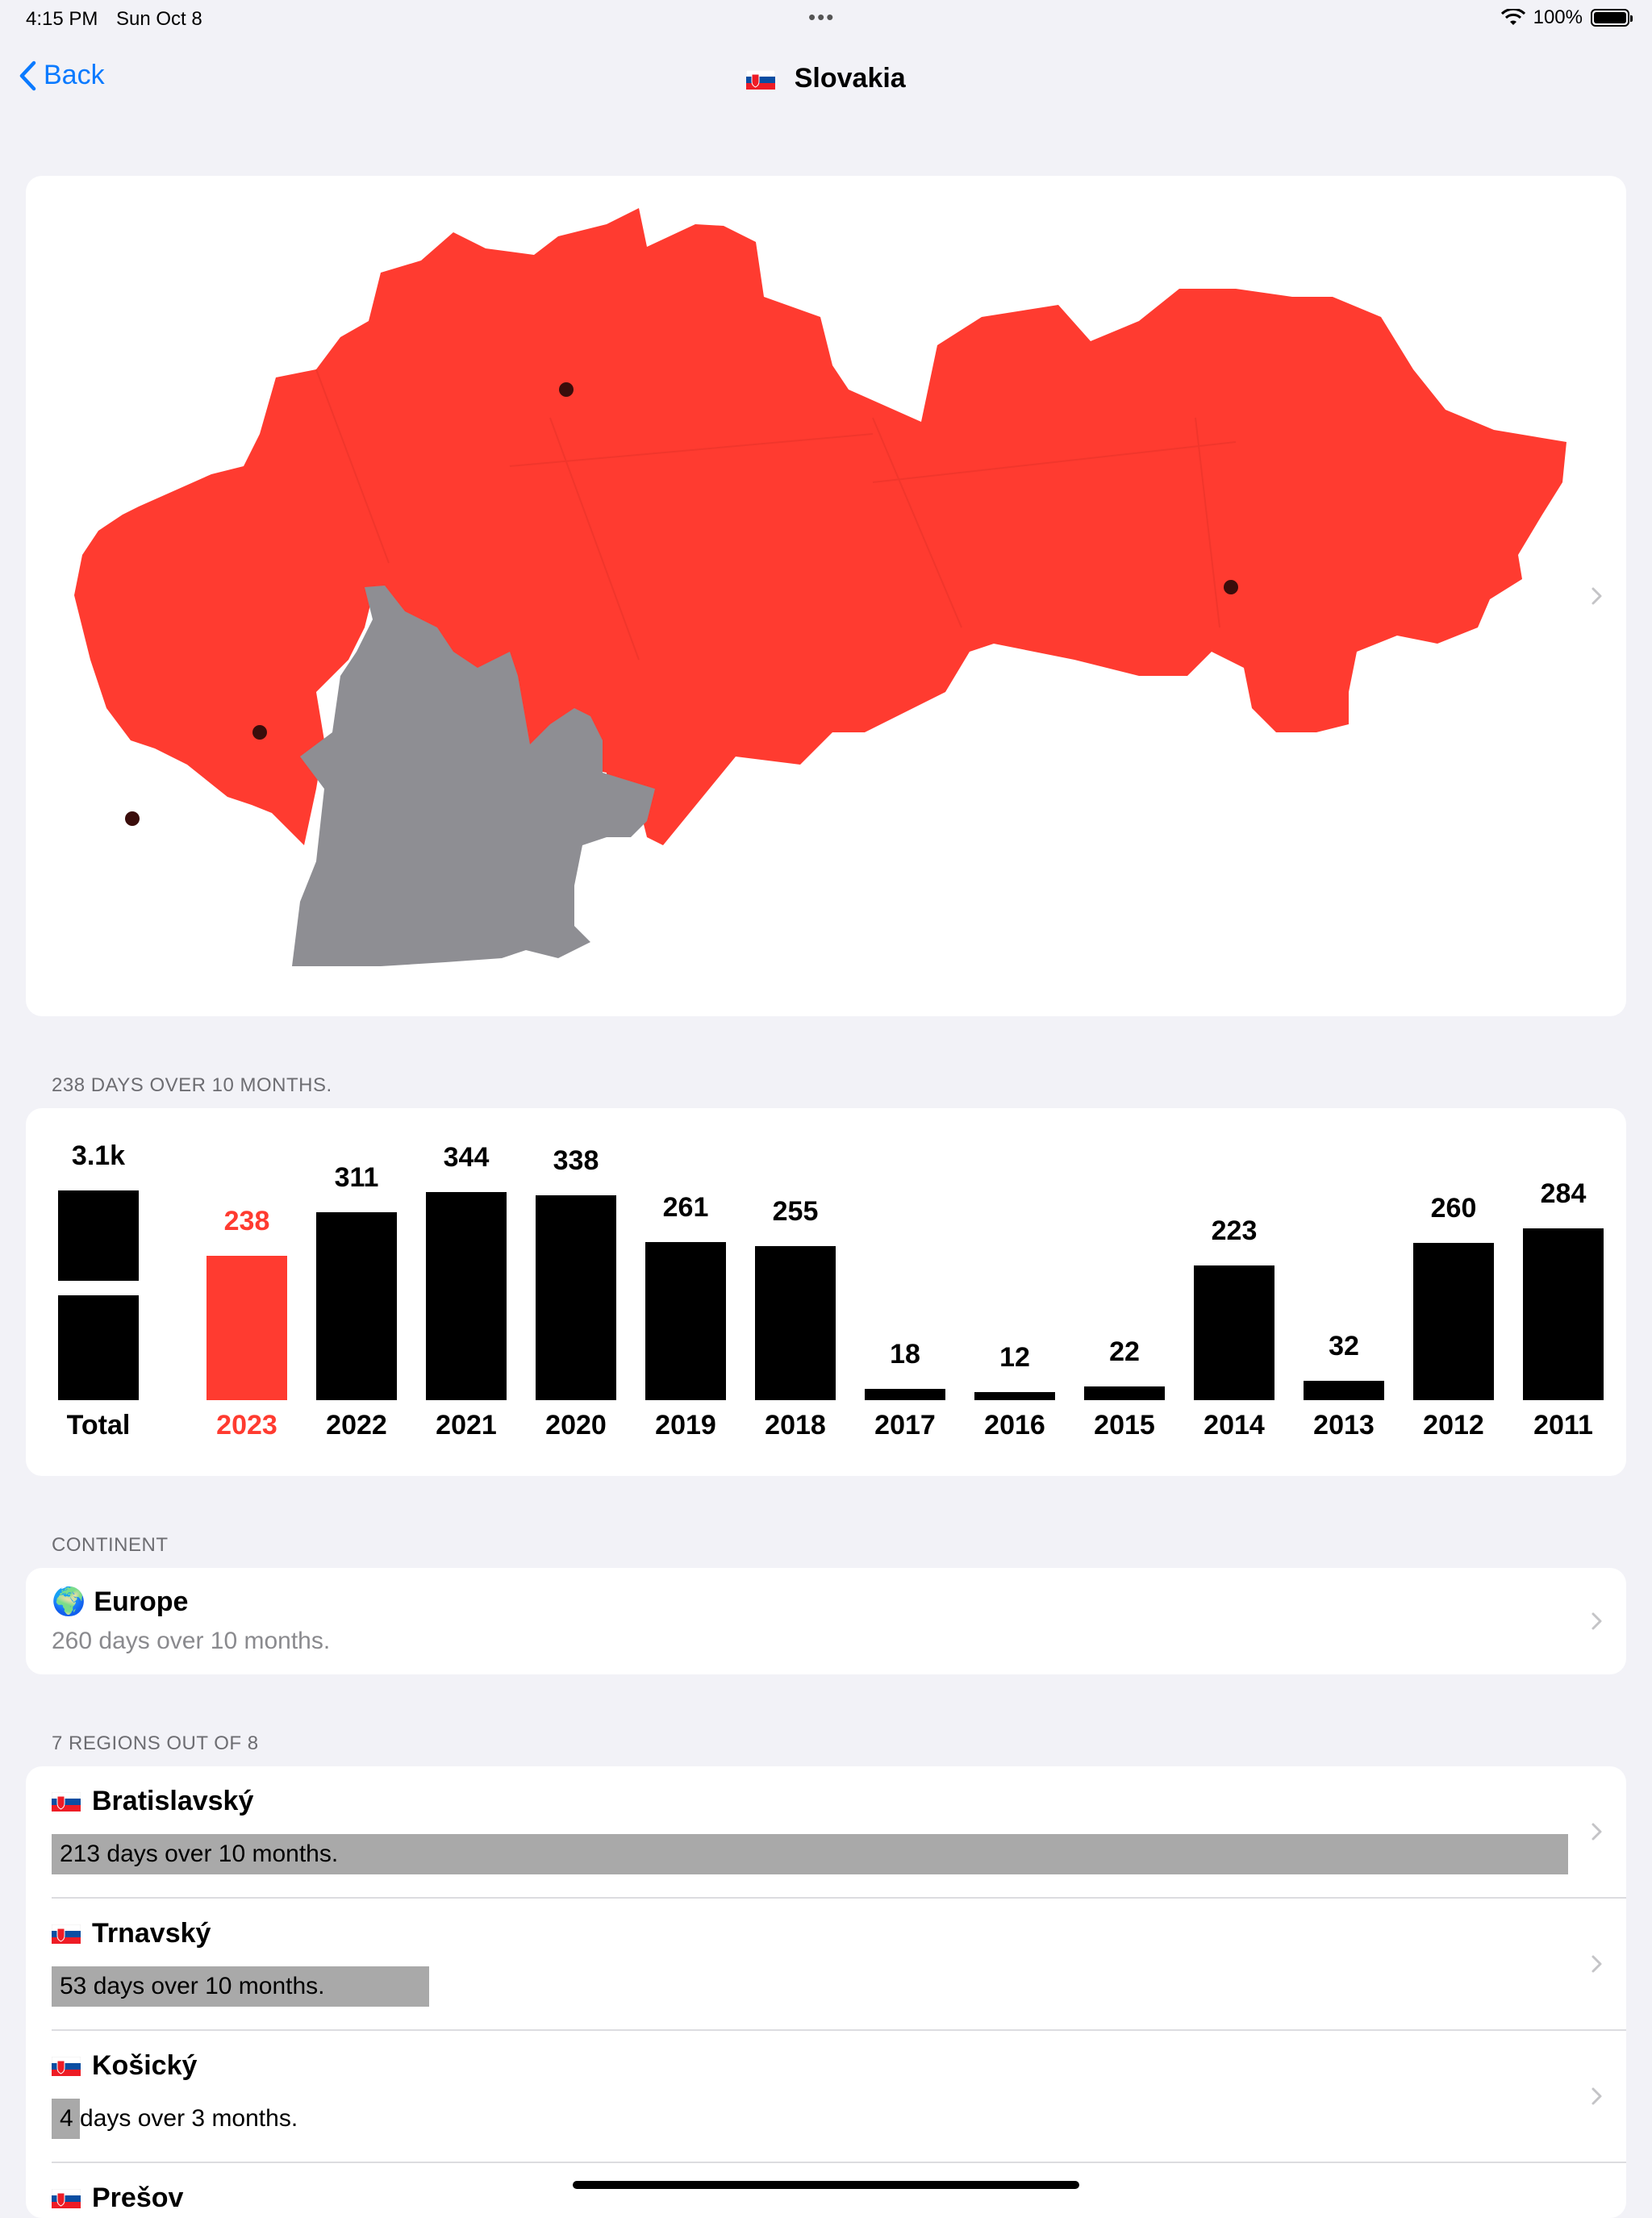  What do you see at coordinates (159, 19) in the screenshot?
I see `status-date: Sun Oct 8` at bounding box center [159, 19].